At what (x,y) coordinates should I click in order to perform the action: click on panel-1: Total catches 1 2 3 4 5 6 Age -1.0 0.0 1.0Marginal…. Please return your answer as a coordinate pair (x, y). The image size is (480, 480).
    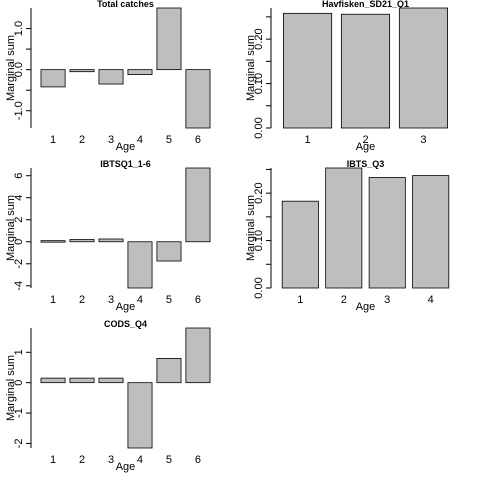
    Looking at the image, I should click on (108, 76).